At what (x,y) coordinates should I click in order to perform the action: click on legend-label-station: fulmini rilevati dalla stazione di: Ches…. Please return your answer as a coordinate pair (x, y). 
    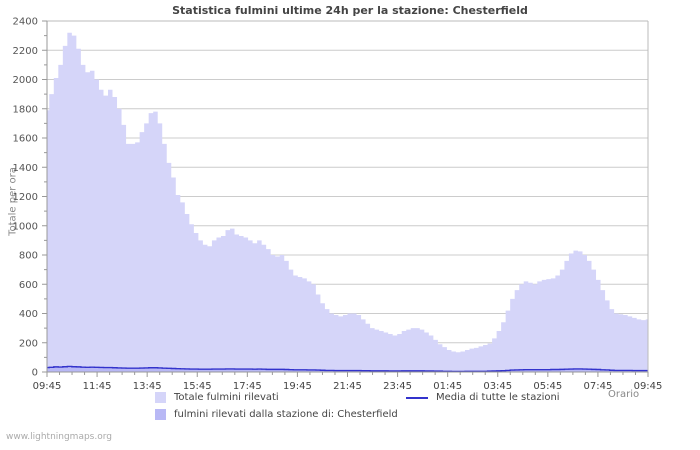
    Looking at the image, I should click on (286, 414).